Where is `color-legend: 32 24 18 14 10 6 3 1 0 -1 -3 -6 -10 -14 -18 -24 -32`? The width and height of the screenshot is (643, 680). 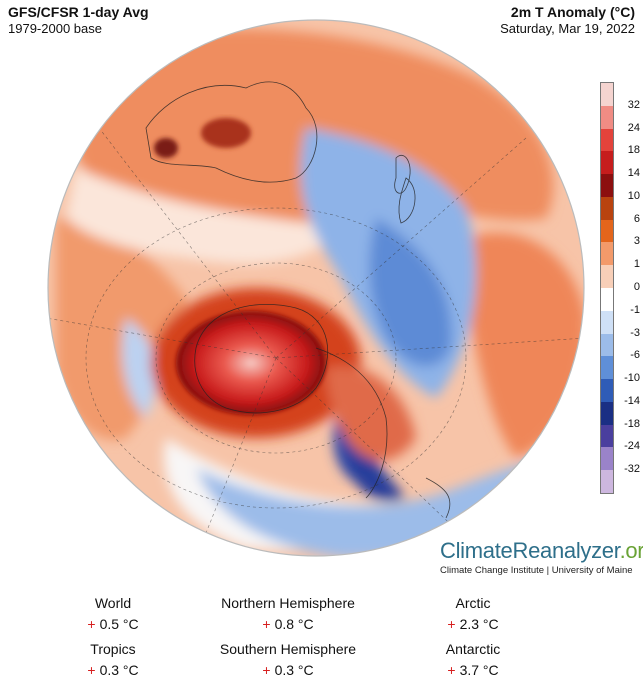
color-legend: 32 24 18 14 10 6 3 1 0 -1 -3 -6 -10 -14 -18 -24 -32 is located at coordinates (620, 288).